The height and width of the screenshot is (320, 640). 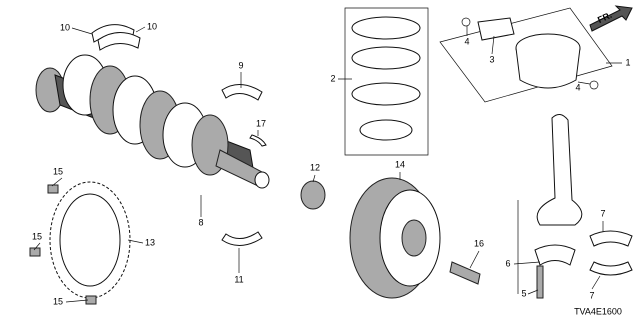 What do you see at coordinates (200, 222) in the screenshot?
I see `callout-number: 8` at bounding box center [200, 222].